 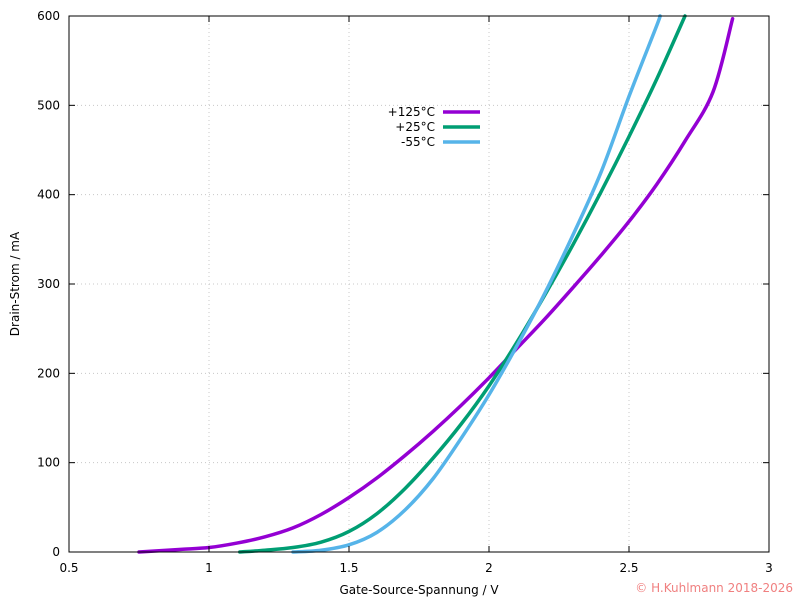 I want to click on x-tick-label: 2, so click(x=489, y=568).